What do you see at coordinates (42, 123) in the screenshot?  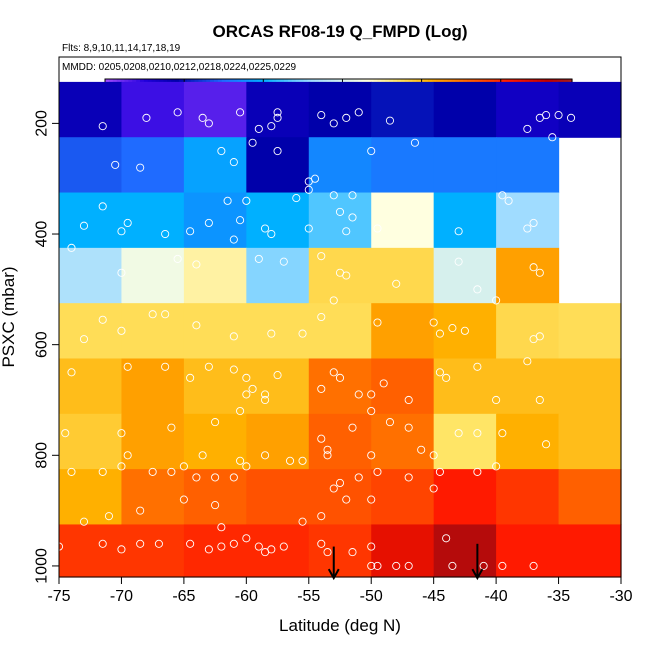 I see `y-tick-label: 200` at bounding box center [42, 123].